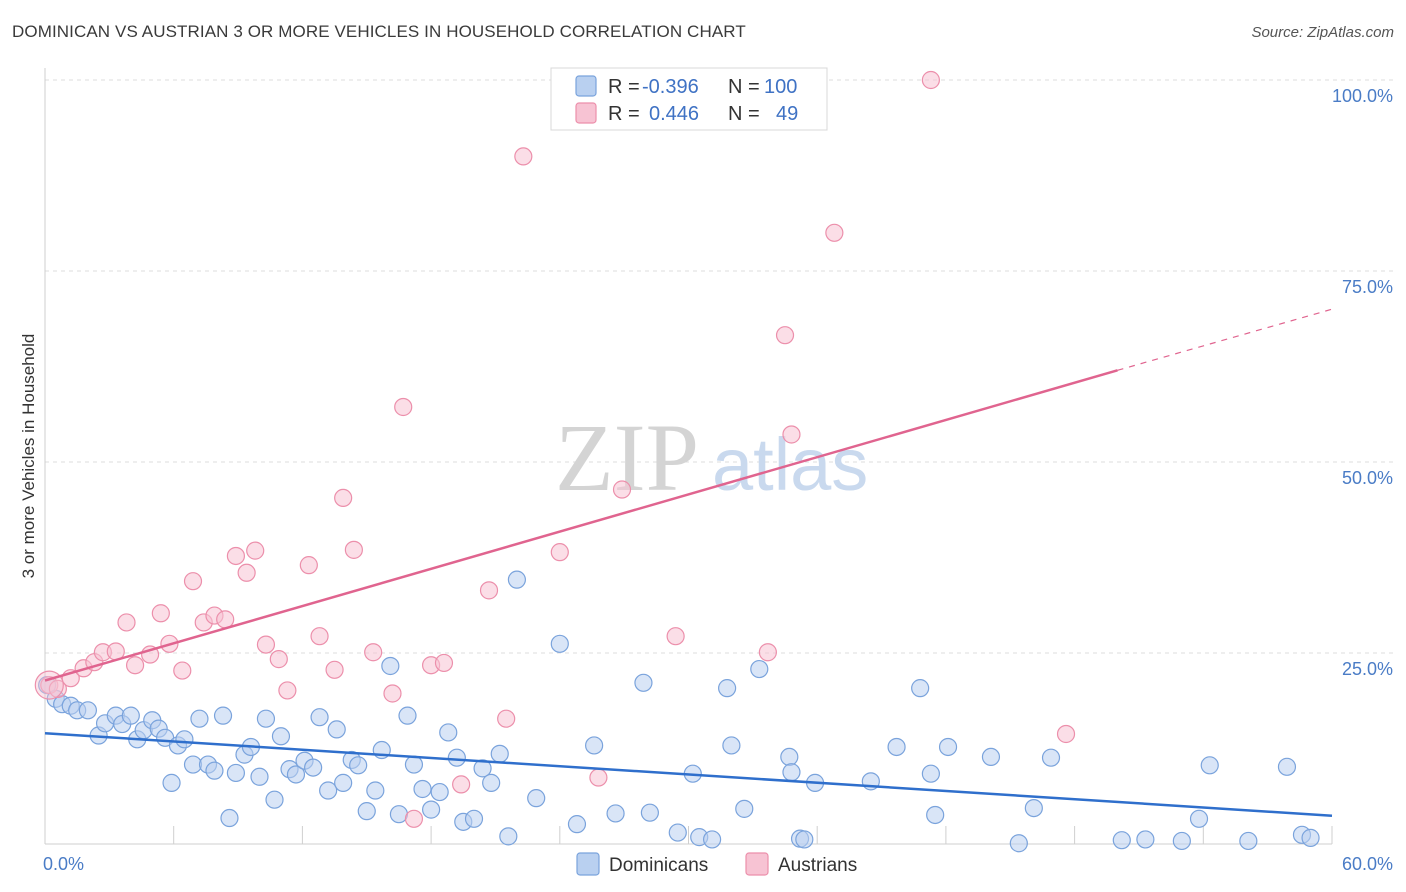 The image size is (1406, 892). I want to click on correlation-legend: R = -0.396 N = 100 R = 0.446 N = 49, so click(689, 99).